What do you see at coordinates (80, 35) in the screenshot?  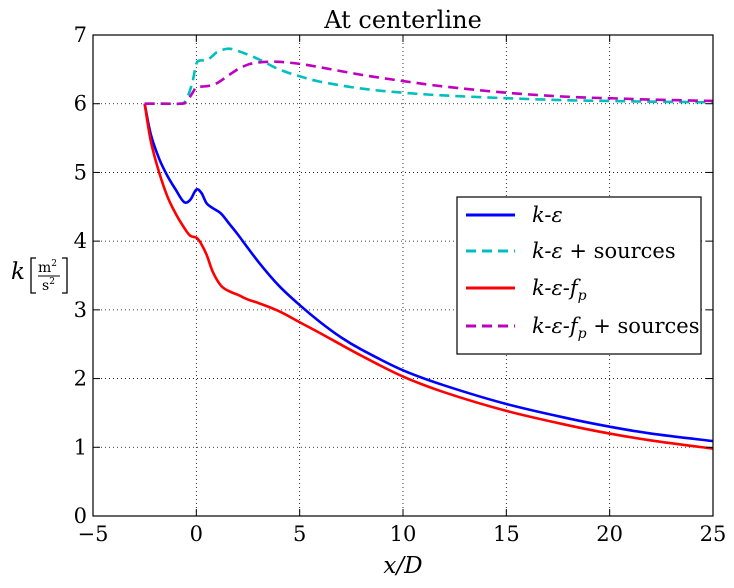 I see `y-tick-label: 7` at bounding box center [80, 35].